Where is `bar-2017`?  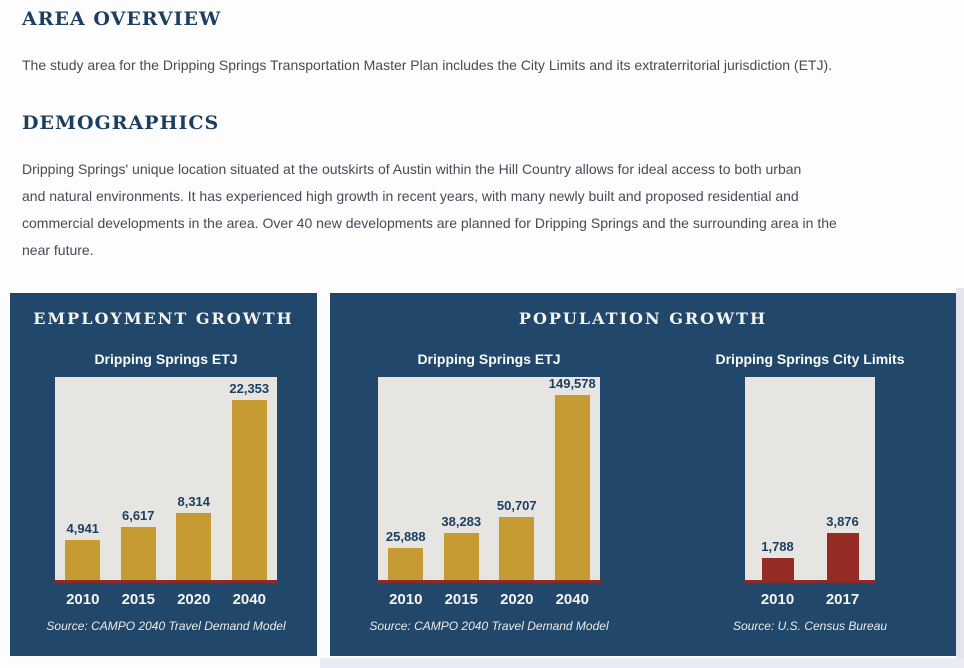
bar-2017 is located at coordinates (842, 556).